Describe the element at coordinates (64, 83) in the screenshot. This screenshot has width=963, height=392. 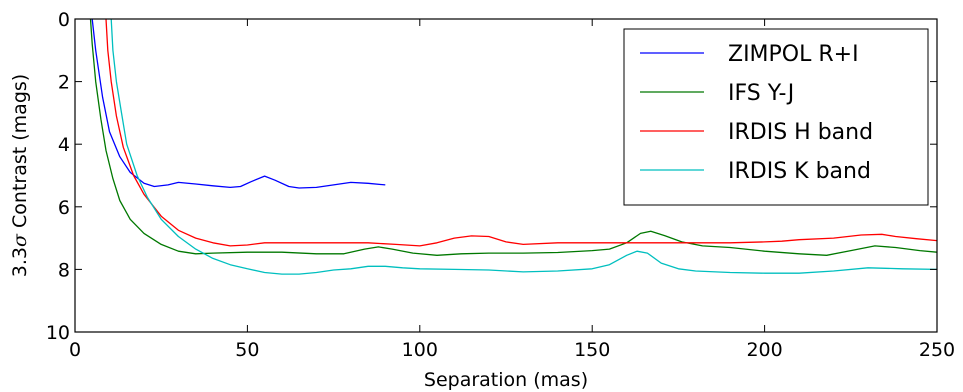
I see `y-tick-label: 2` at that location.